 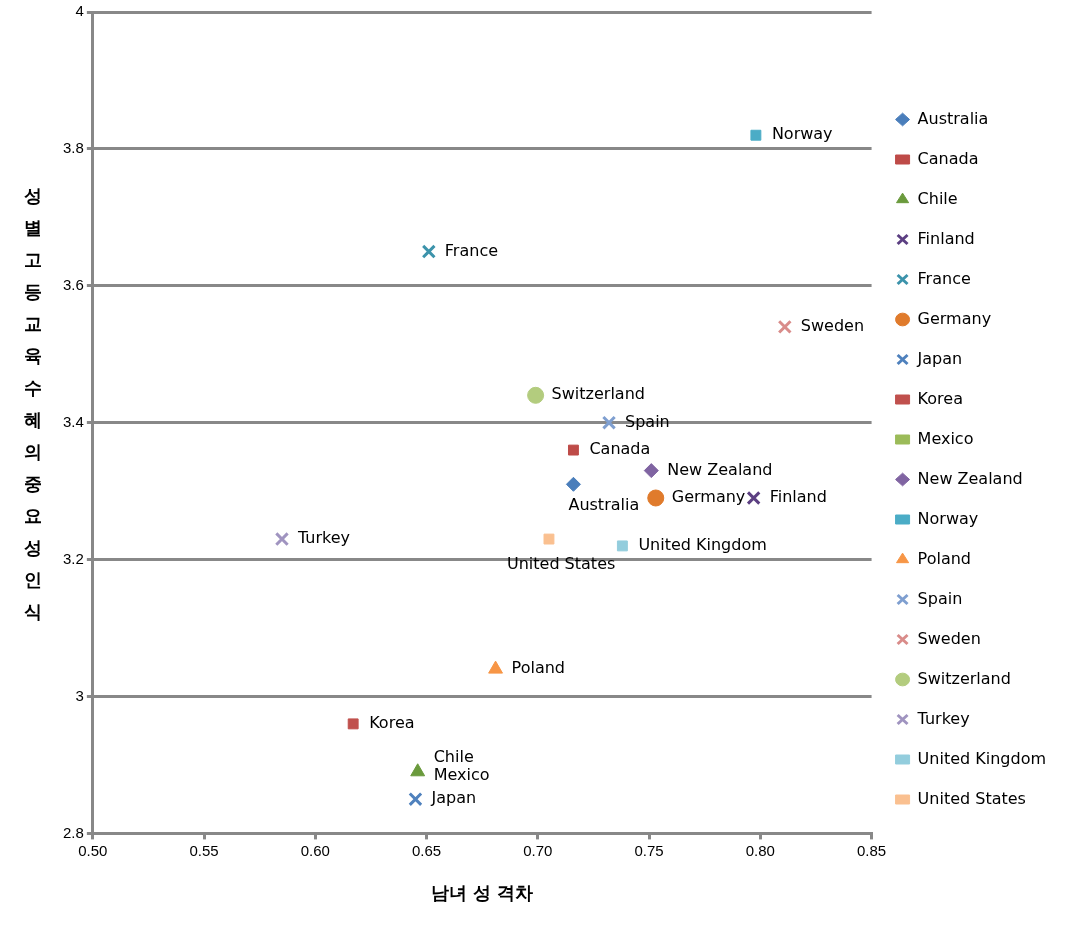 What do you see at coordinates (760, 850) in the screenshot?
I see `x-tick-label: 0.80` at bounding box center [760, 850].